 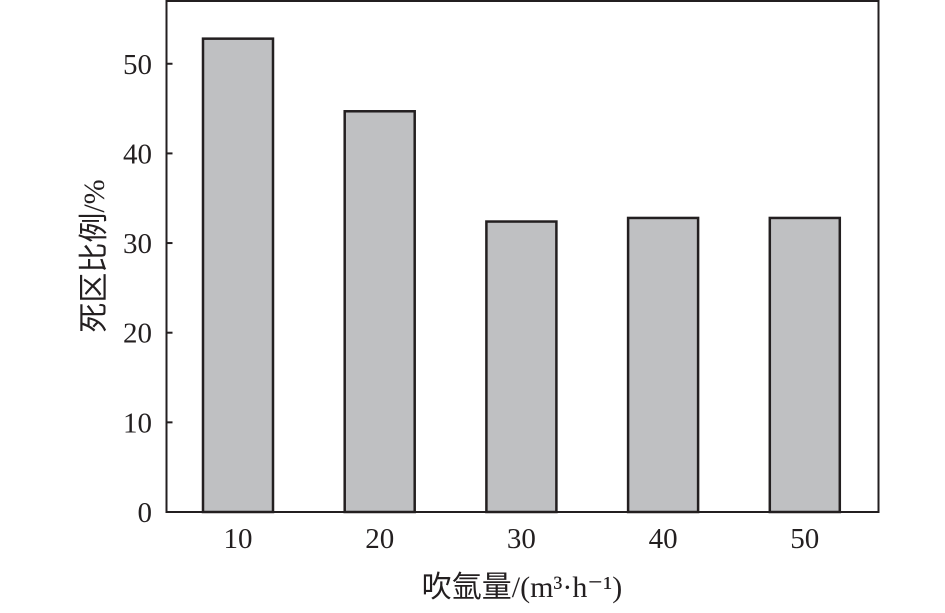 What do you see at coordinates (137, 244) in the screenshot?
I see `y-tick-label: 30` at bounding box center [137, 244].